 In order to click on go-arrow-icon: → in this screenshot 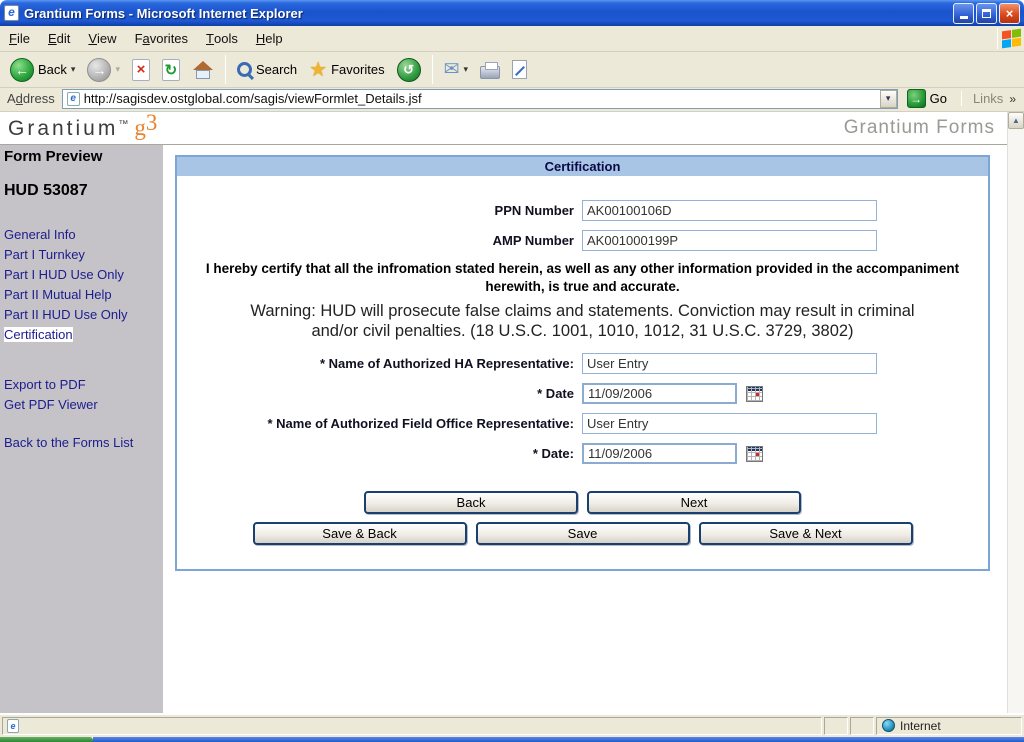, I will do `click(916, 98)`.